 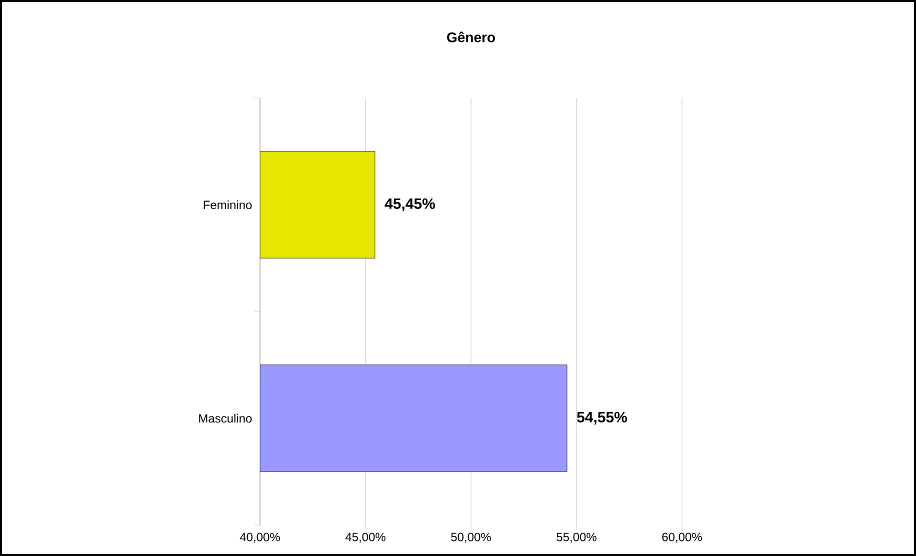 I want to click on x-tick-label: 50,00%, so click(x=471, y=537).